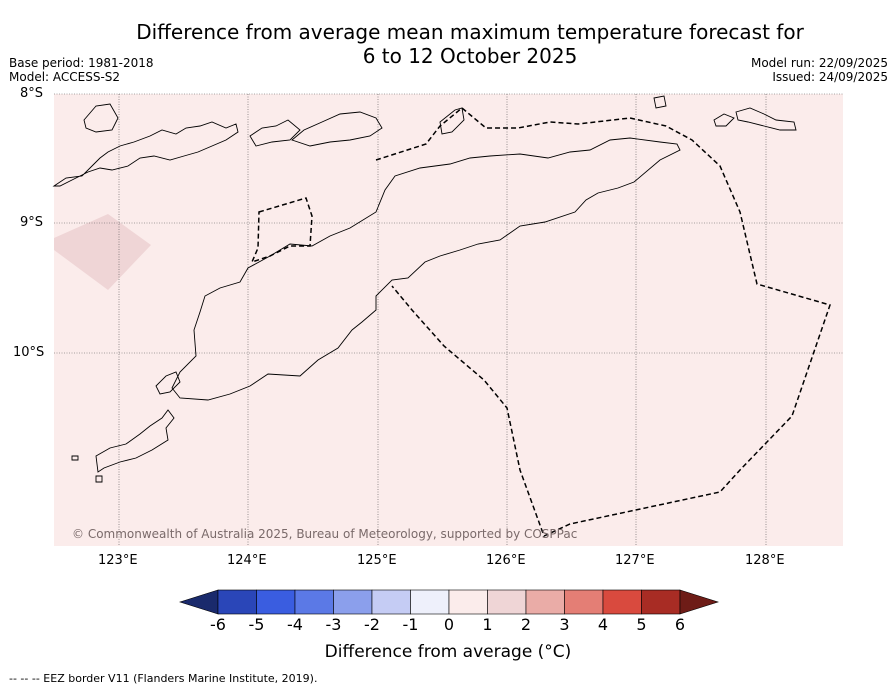  What do you see at coordinates (635, 560) in the screenshot?
I see `lon-label-127e: 127°E` at bounding box center [635, 560].